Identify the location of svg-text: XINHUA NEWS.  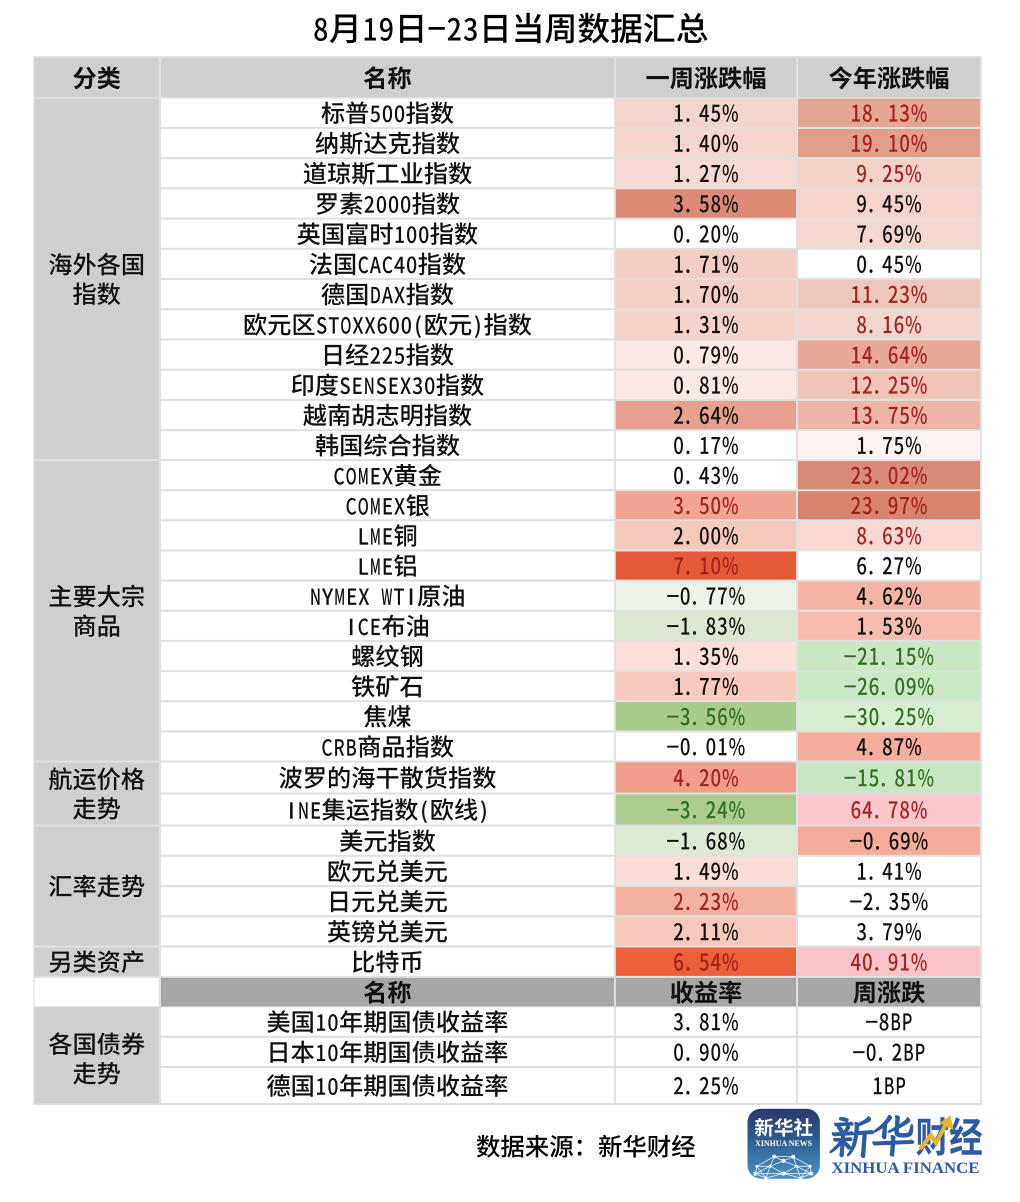
(783, 1143).